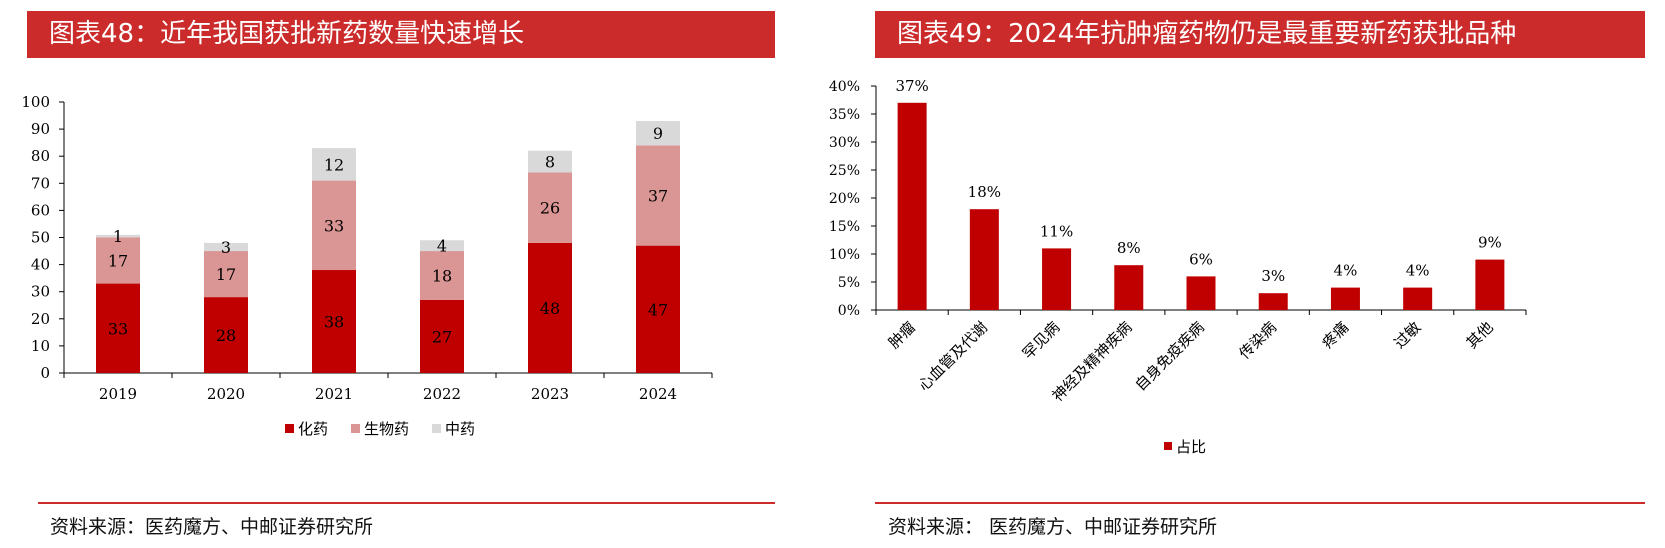 Image resolution: width=1665 pixels, height=548 pixels. I want to click on data-label: 12, so click(334, 164).